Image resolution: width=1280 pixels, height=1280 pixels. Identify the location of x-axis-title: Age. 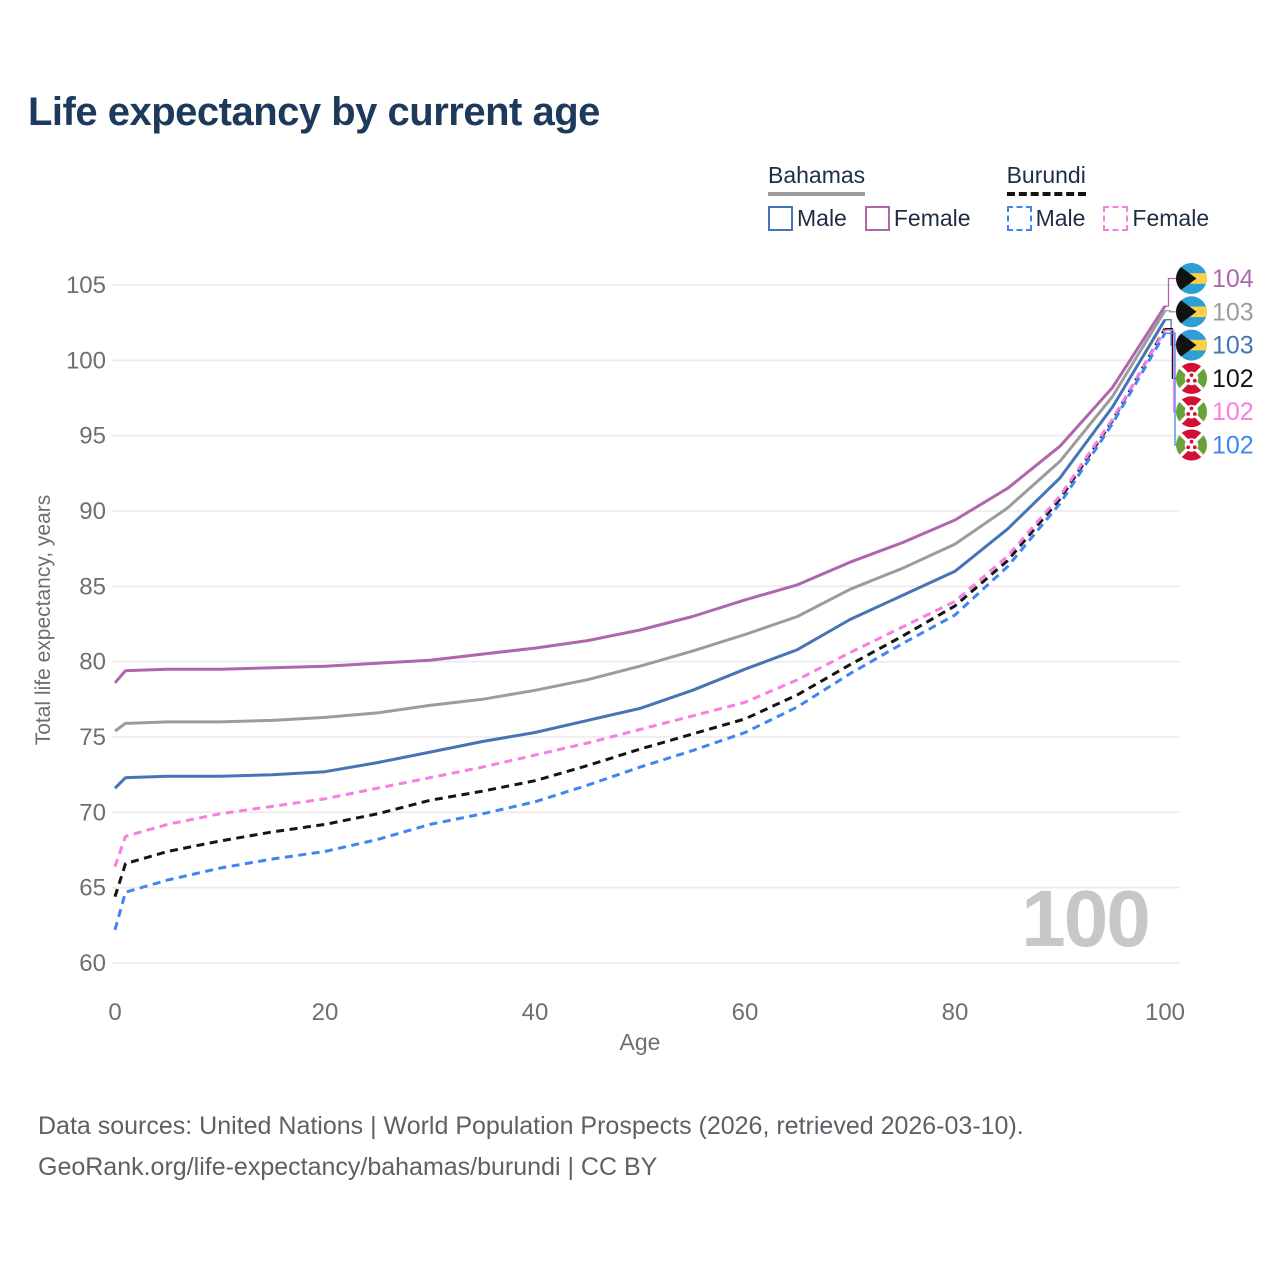
(640, 1042).